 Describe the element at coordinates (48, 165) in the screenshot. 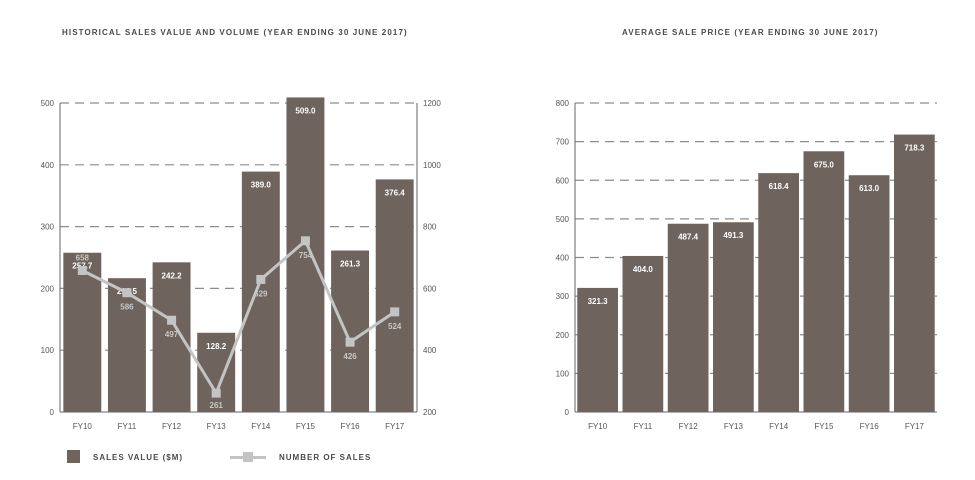

I see `chart1-y-tick-label: 400` at that location.